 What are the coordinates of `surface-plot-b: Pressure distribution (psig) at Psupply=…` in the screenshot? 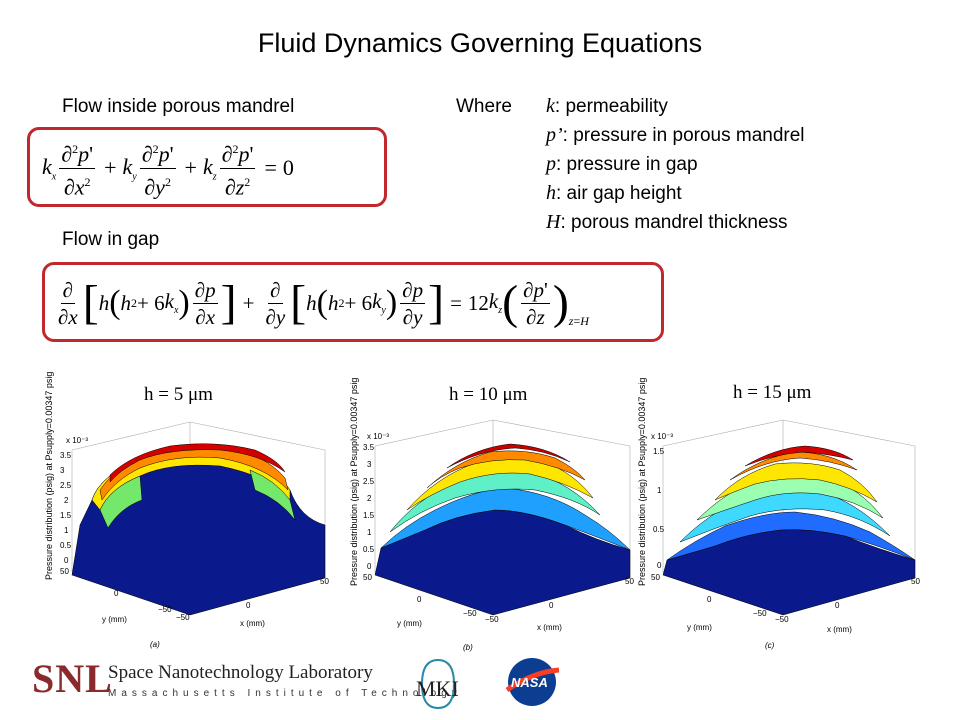 It's located at (495, 502).